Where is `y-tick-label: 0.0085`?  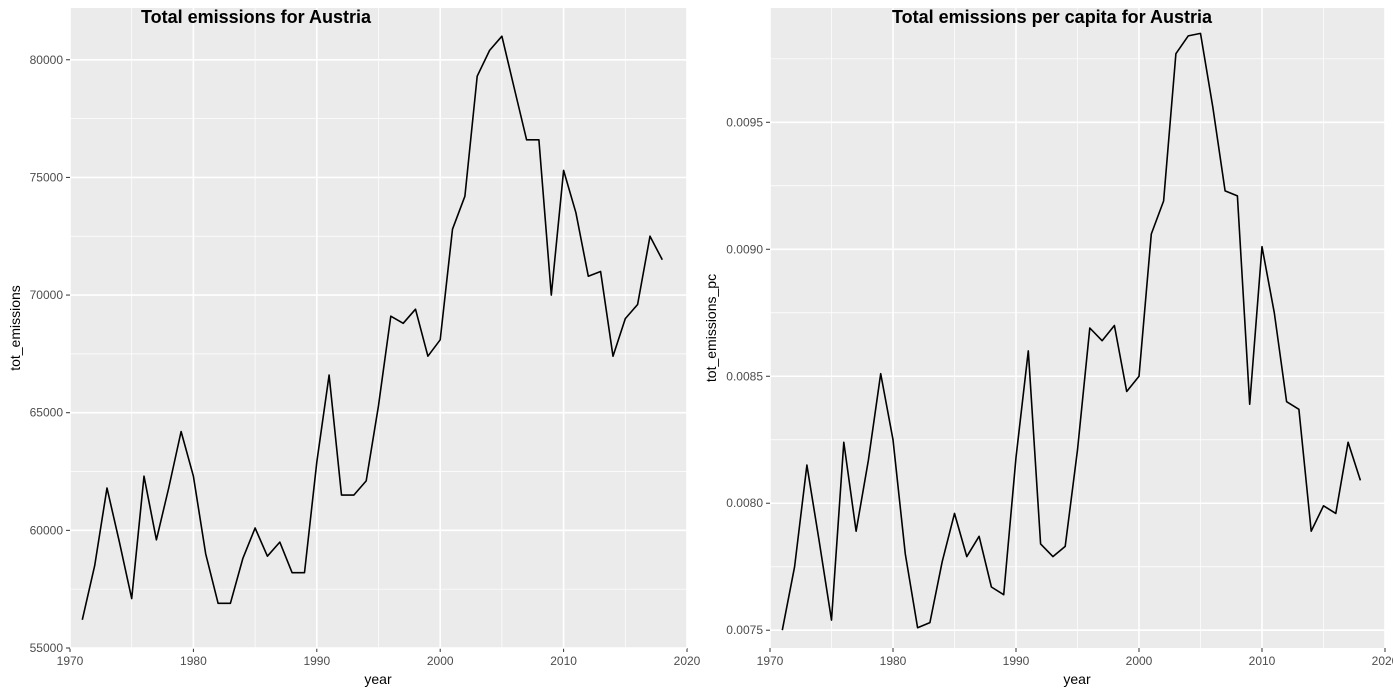
y-tick-label: 0.0085 is located at coordinates (744, 376).